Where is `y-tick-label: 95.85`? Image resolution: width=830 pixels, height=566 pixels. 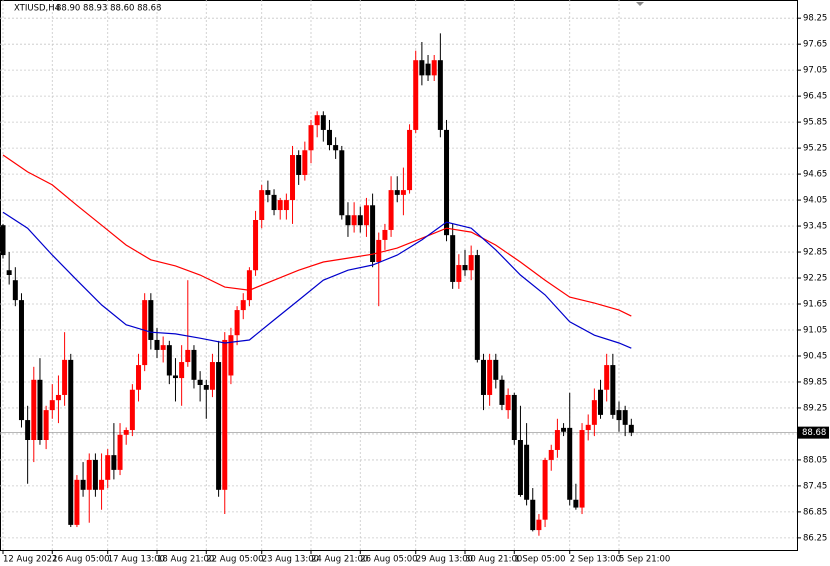 y-tick-label: 95.85 is located at coordinates (815, 123).